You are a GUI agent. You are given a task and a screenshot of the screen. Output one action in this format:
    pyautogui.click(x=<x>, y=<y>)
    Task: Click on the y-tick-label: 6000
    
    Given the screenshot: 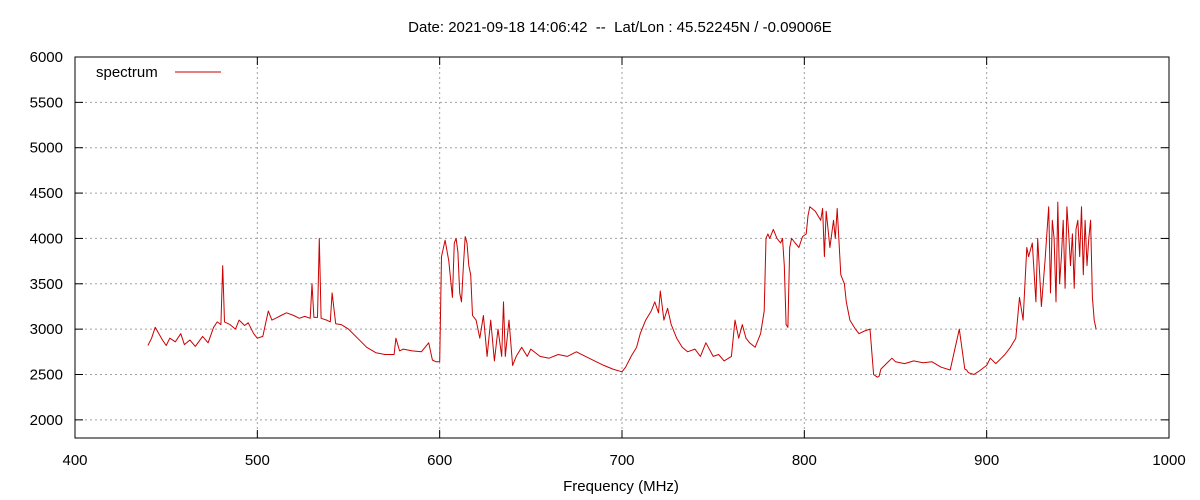 What is the action you would take?
    pyautogui.click(x=46, y=57)
    